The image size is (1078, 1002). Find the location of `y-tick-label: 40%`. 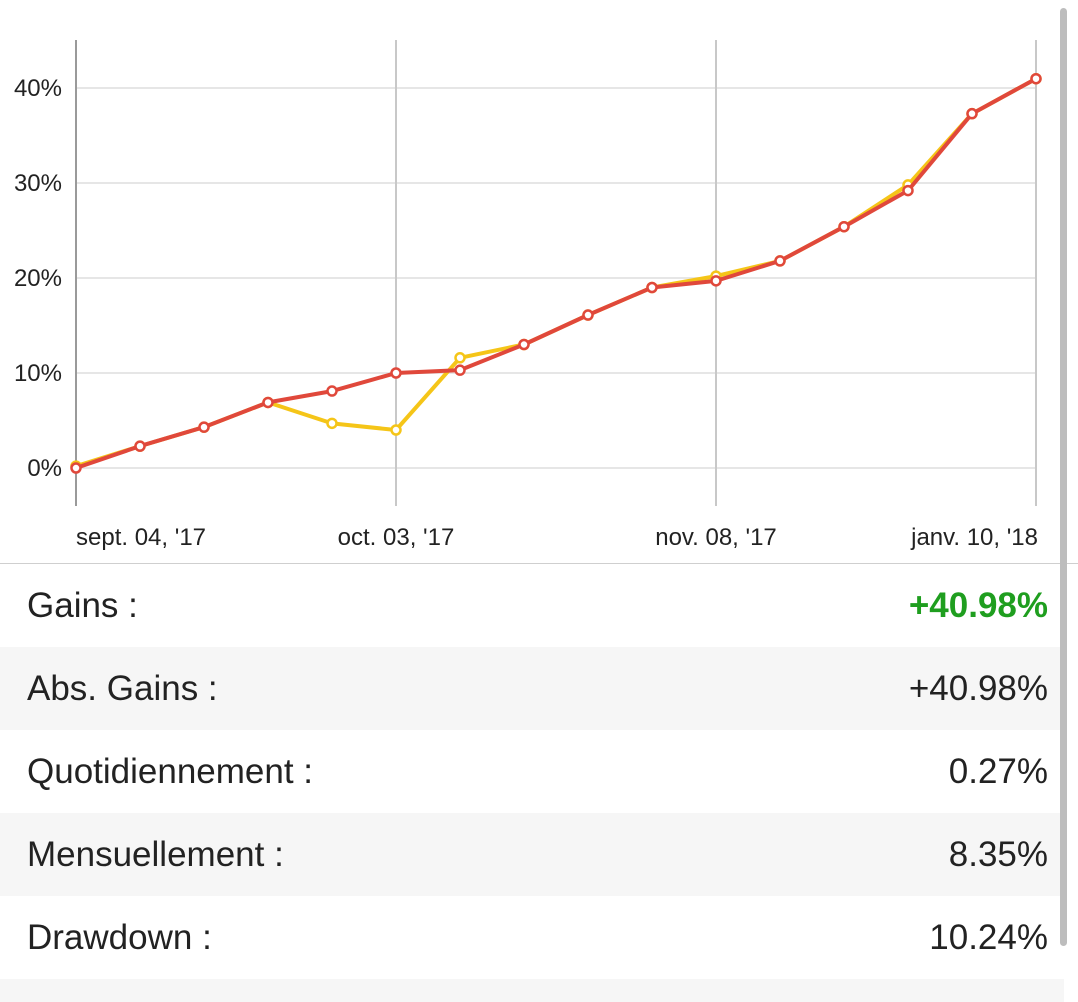

y-tick-label: 40% is located at coordinates (38, 88).